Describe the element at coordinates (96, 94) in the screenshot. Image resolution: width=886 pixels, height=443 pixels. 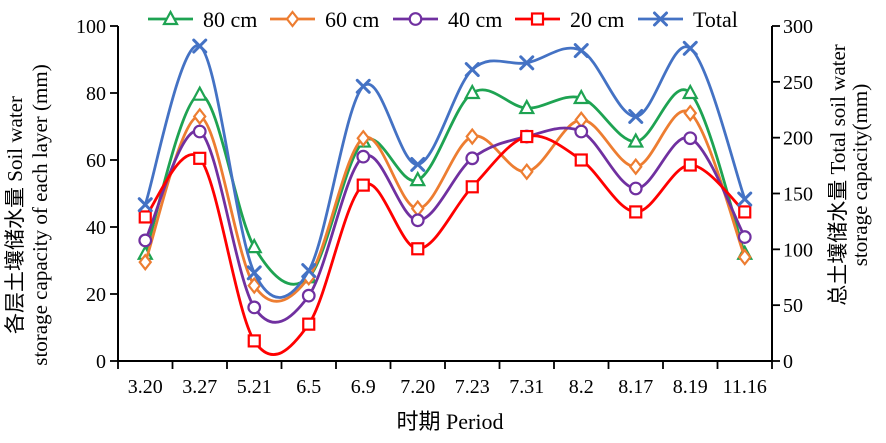
I see `left-axis-tick-label: 80` at that location.